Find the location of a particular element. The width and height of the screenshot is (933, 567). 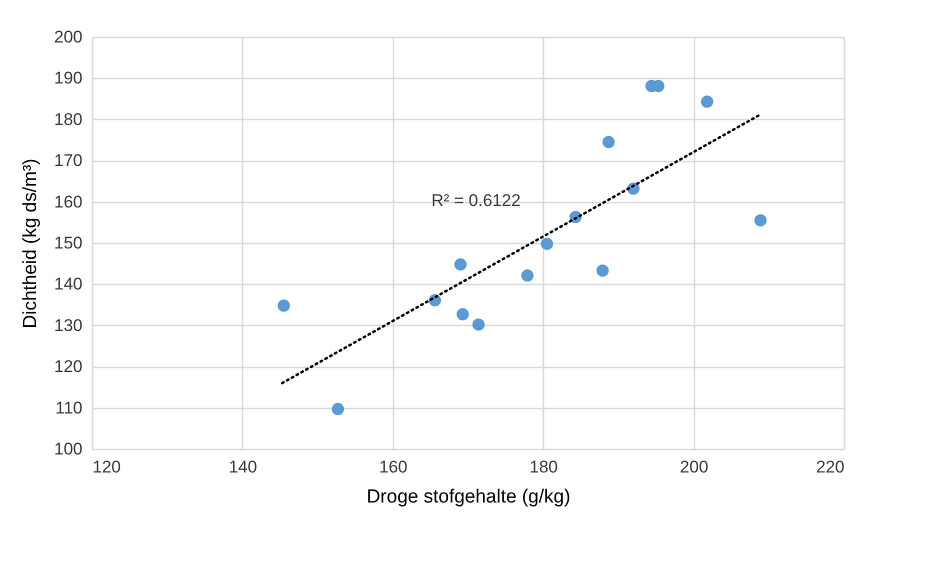

y-tick-label: 110 is located at coordinates (68, 408).